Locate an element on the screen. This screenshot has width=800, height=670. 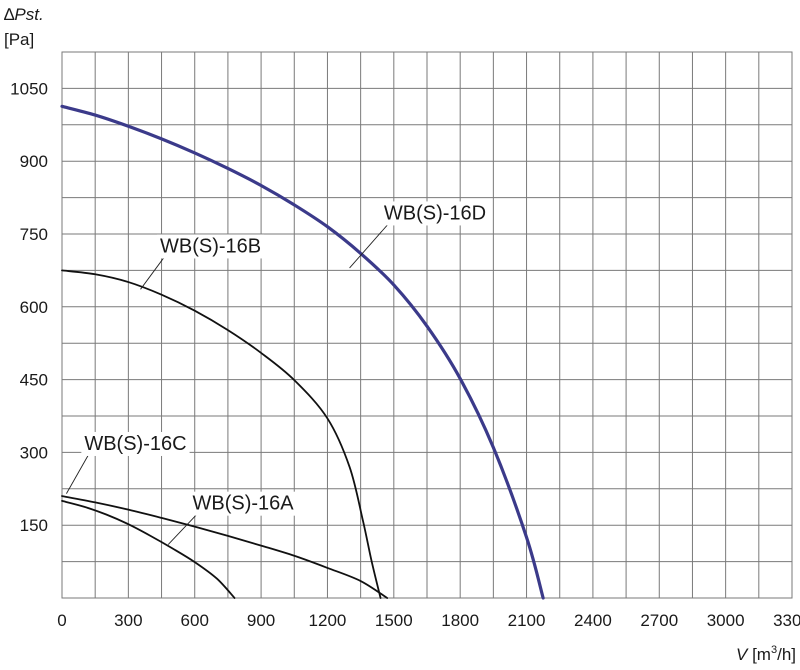
curve-wb-s-16a is located at coordinates (148, 549).